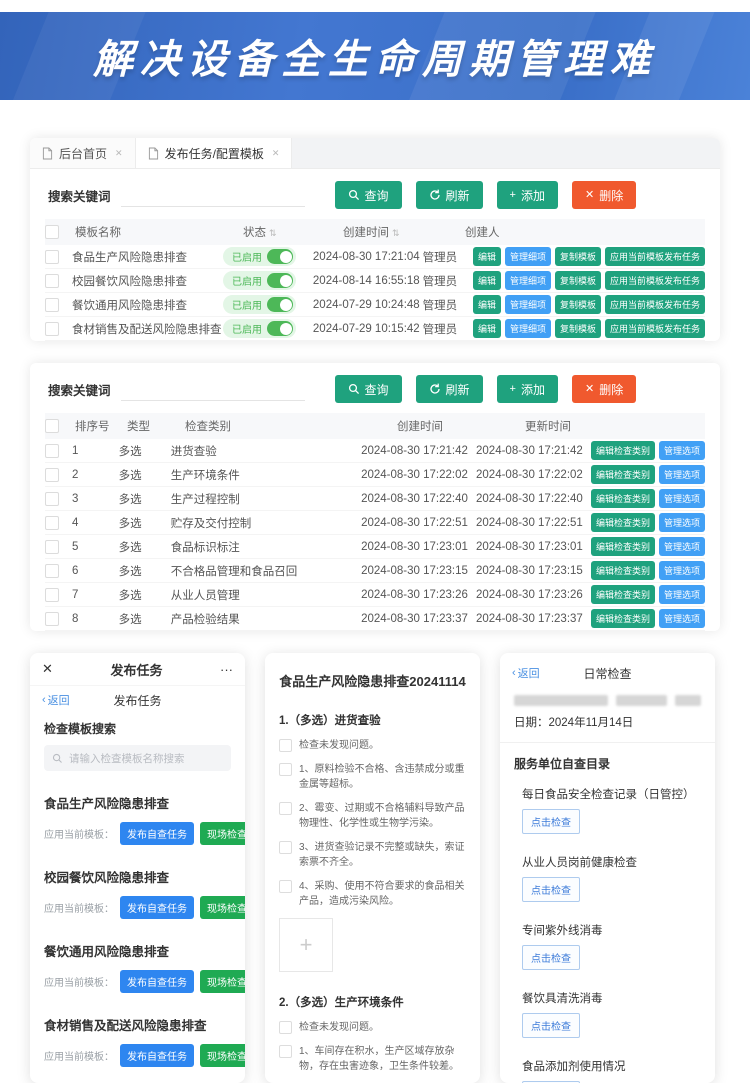 The image size is (750, 1083). I want to click on sort-icon: ⇅, so click(396, 233).